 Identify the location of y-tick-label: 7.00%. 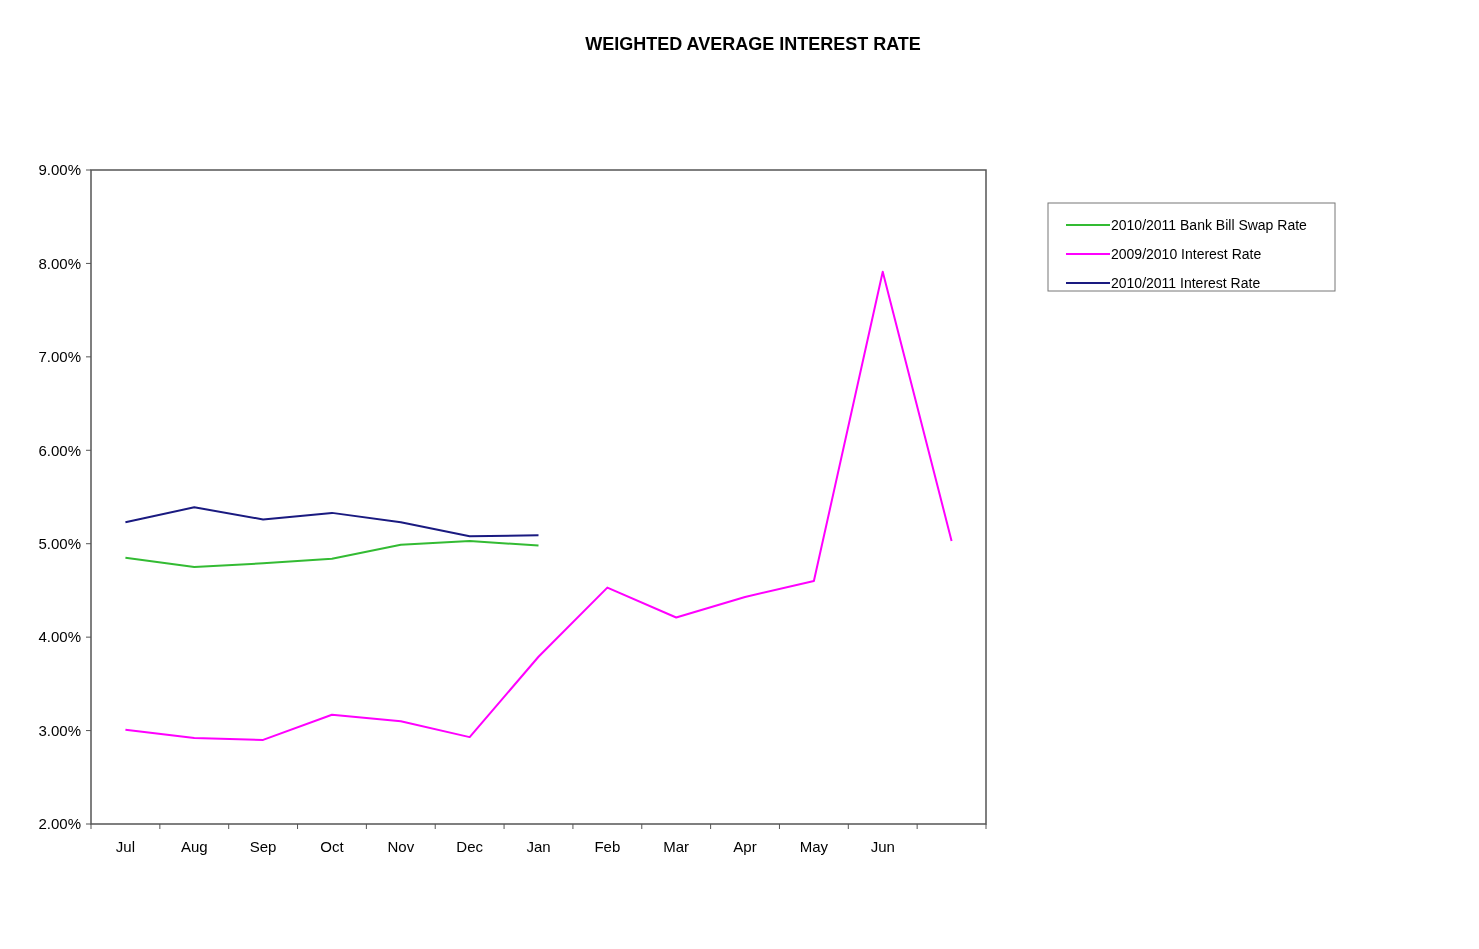
(59, 357).